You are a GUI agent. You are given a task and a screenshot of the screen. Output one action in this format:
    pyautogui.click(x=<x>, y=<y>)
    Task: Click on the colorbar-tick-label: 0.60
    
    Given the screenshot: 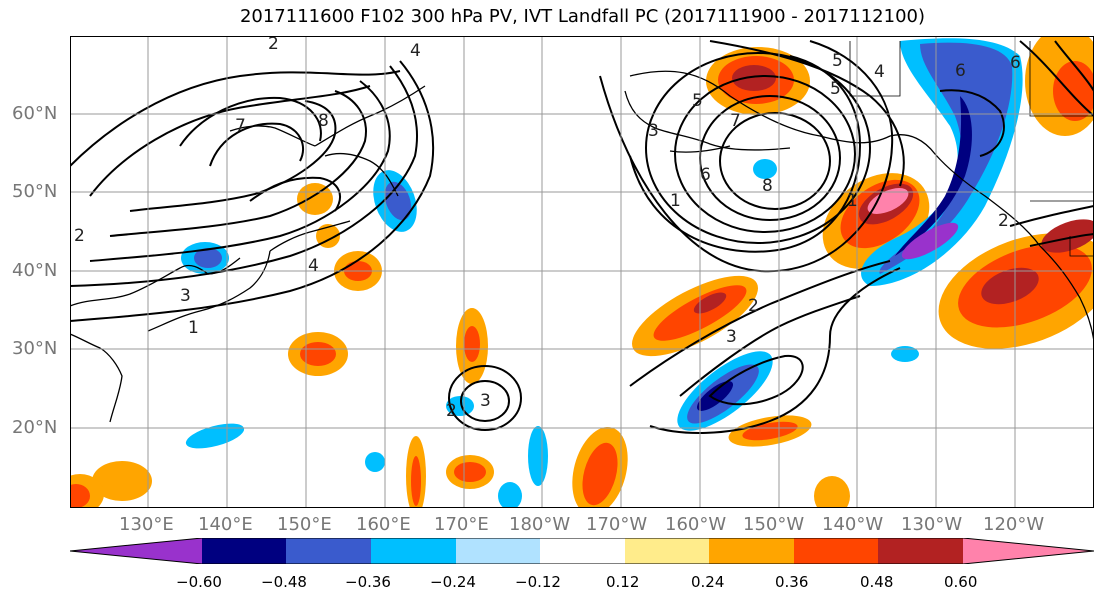 What is the action you would take?
    pyautogui.click(x=961, y=582)
    